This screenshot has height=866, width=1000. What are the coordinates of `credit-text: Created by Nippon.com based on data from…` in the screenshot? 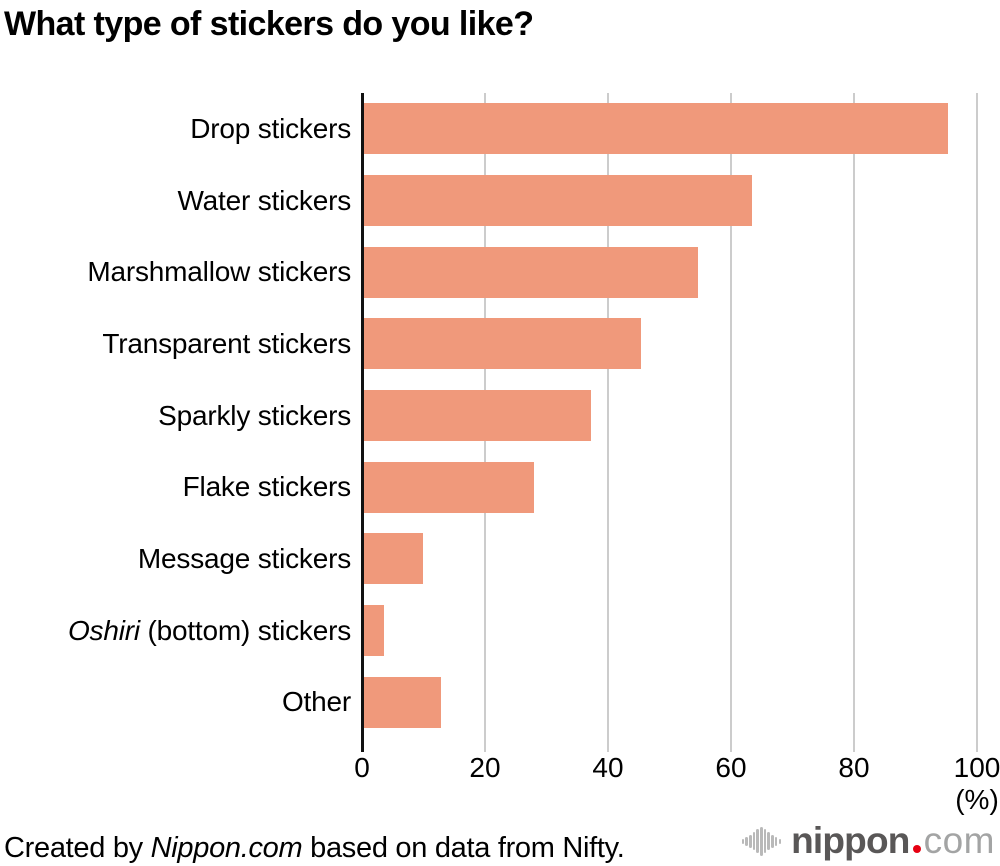 It's located at (314, 848).